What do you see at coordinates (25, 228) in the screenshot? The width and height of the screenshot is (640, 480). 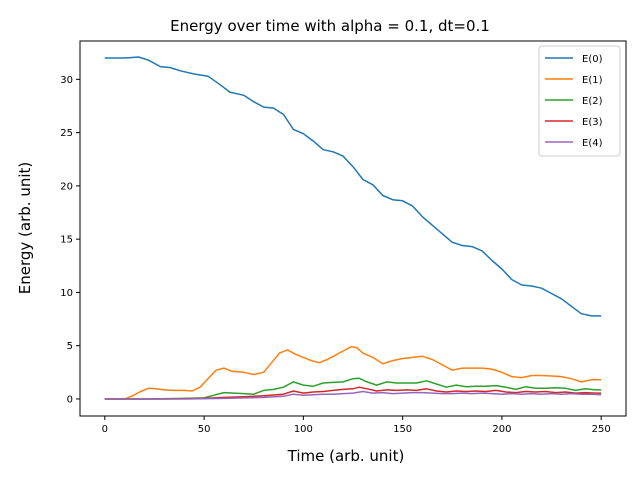 I see `y-axis-title: Energy (arb. unit)` at bounding box center [25, 228].